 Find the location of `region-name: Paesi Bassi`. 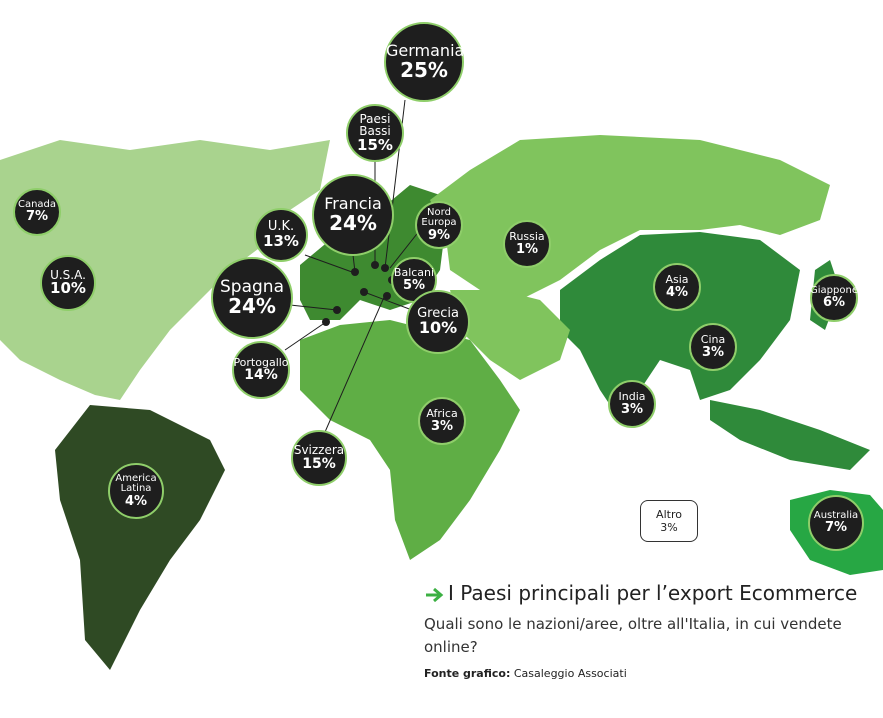

region-name: Paesi Bassi is located at coordinates (375, 125).